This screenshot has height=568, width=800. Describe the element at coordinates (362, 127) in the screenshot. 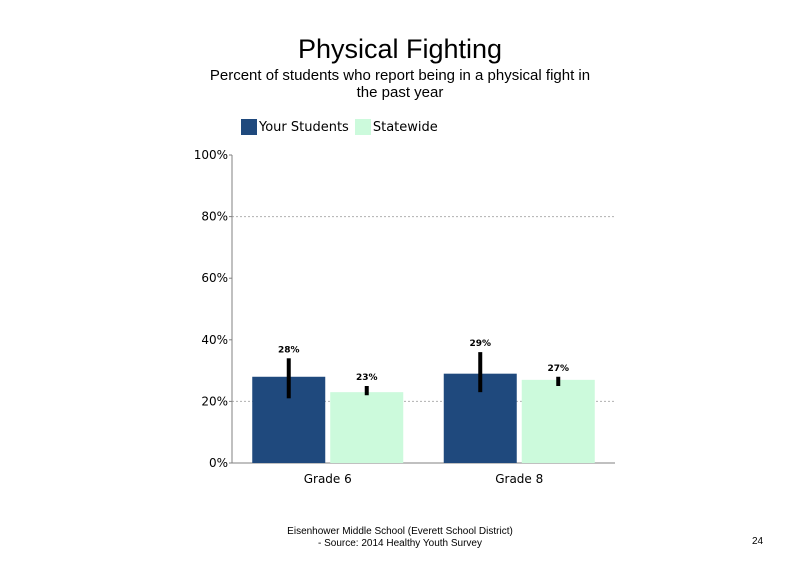

I see `legend-swatch-statewide` at that location.